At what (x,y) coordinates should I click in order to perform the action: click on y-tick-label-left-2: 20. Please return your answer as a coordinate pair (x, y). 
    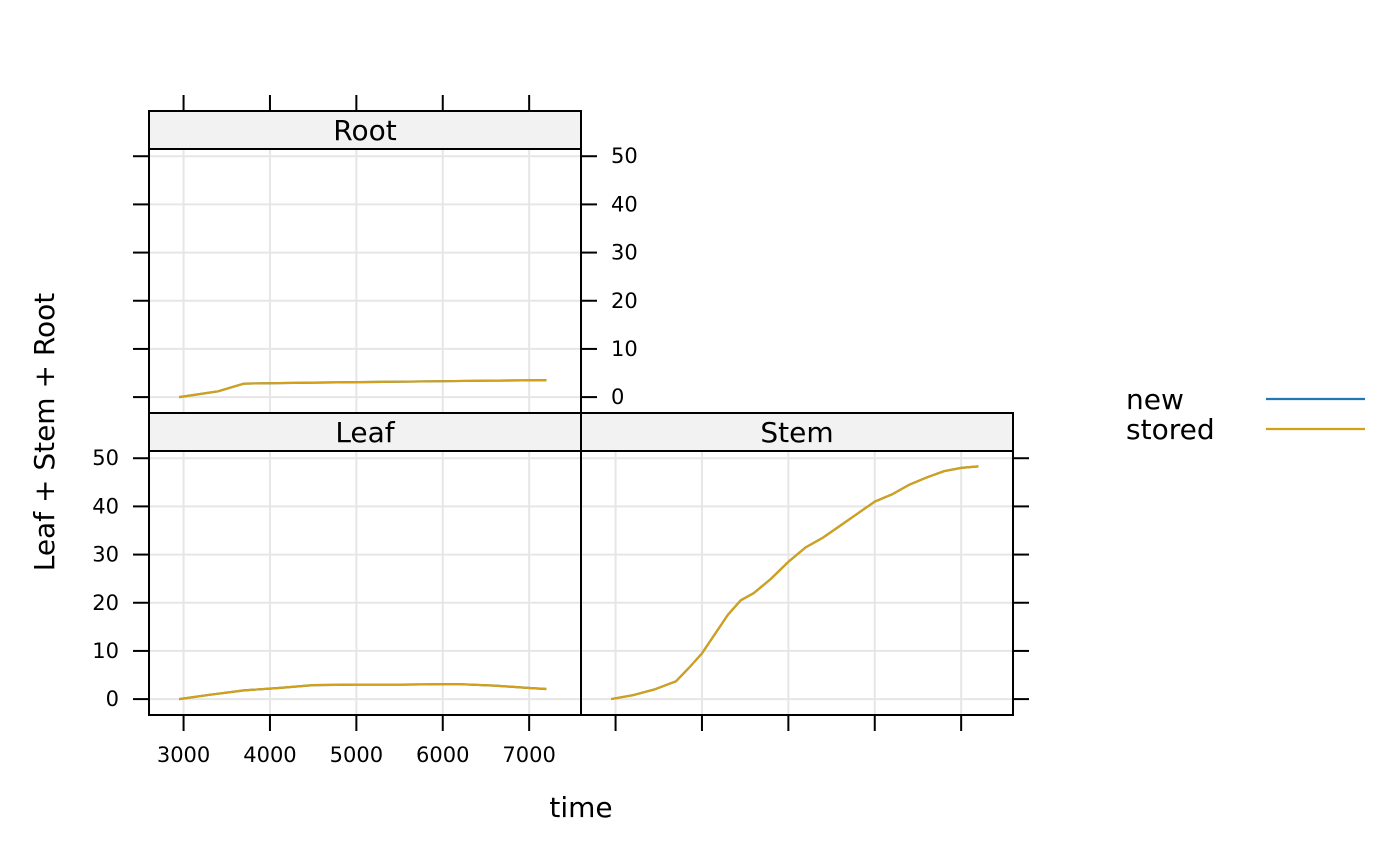
    Looking at the image, I should click on (105, 603).